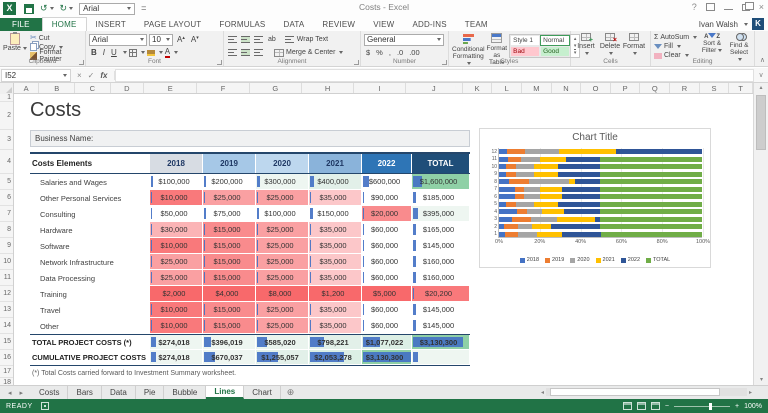 The width and height of the screenshot is (768, 413). What do you see at coordinates (171, 88) in the screenshot?
I see `column-header-E: E` at bounding box center [171, 88].